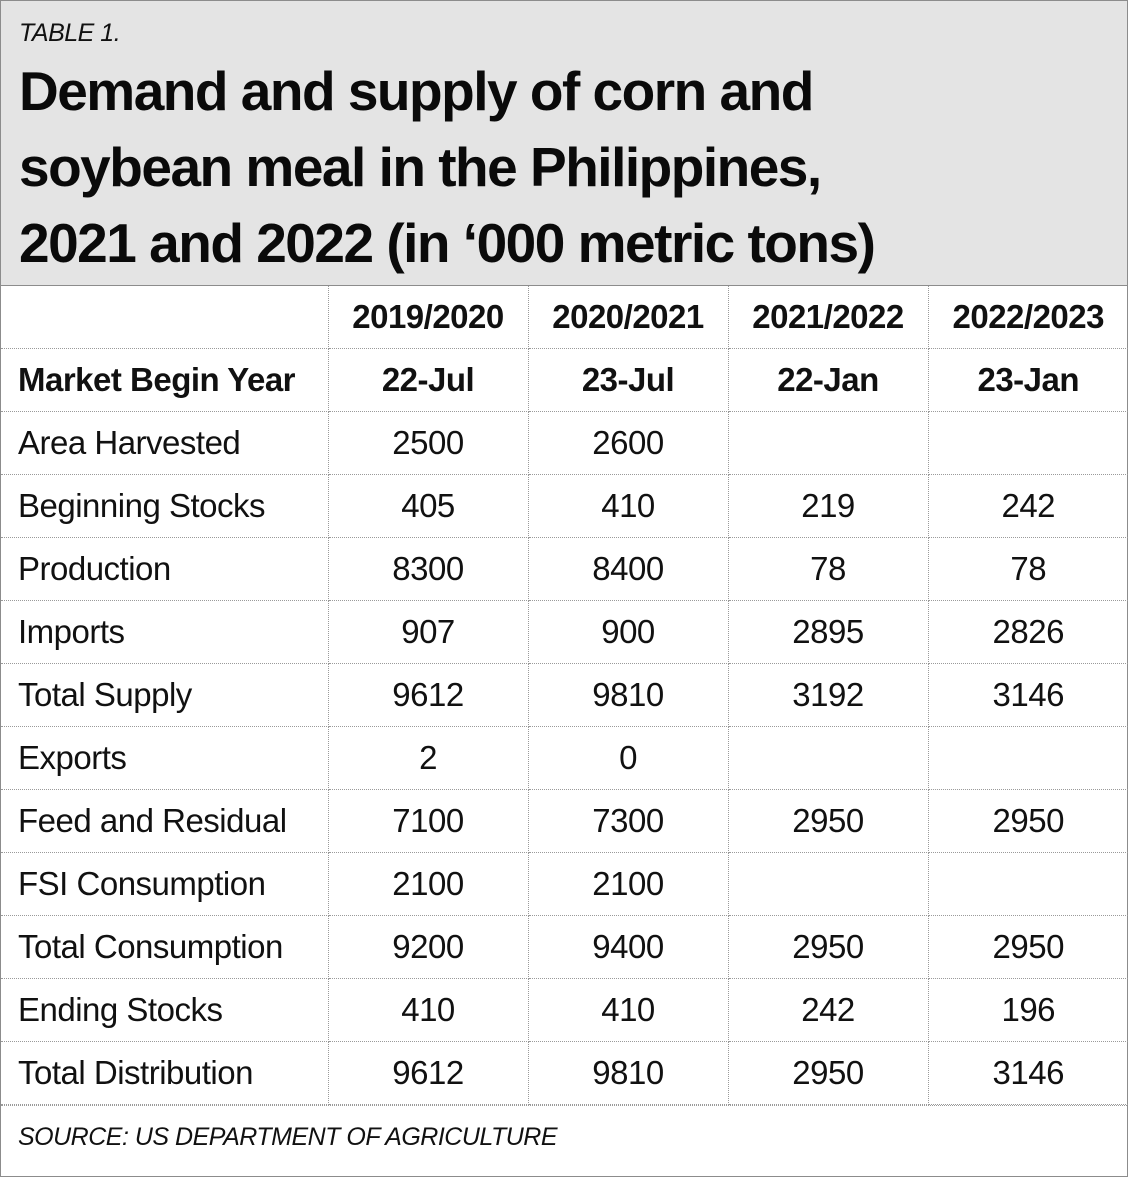  I want to click on table-cell: 9400, so click(628, 947).